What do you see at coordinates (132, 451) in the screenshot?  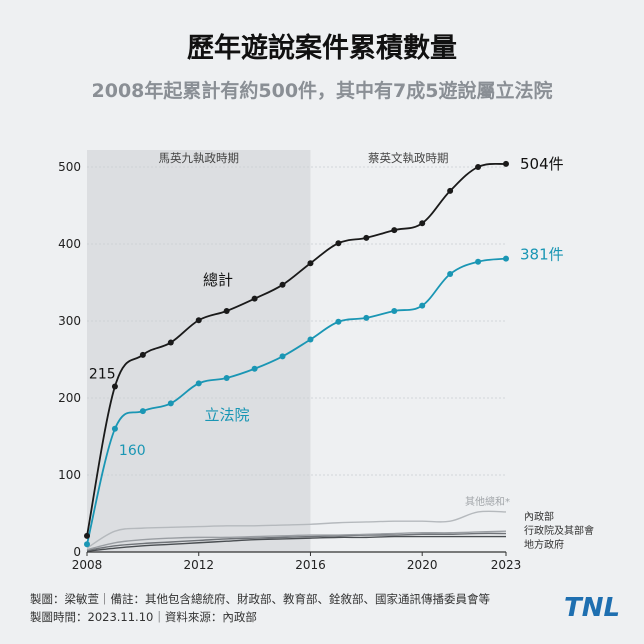 I see `data-label-1-0: 160` at bounding box center [132, 451].